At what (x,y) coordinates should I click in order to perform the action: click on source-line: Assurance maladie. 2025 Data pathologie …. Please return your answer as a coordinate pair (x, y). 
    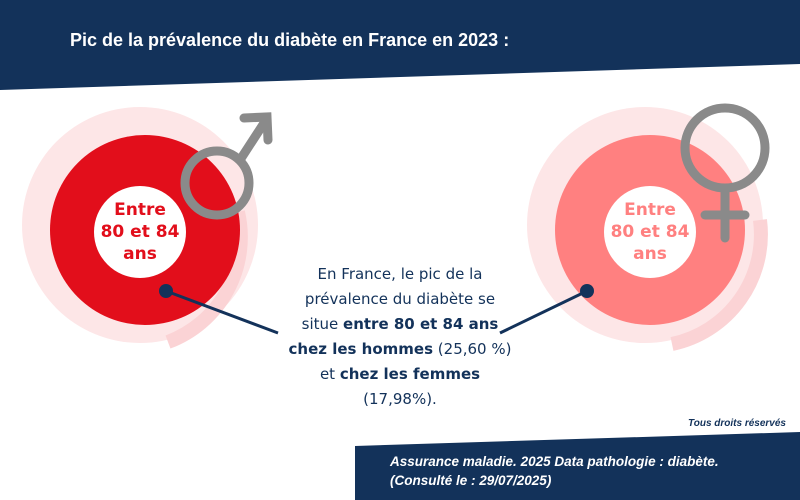
    Looking at the image, I should click on (554, 461).